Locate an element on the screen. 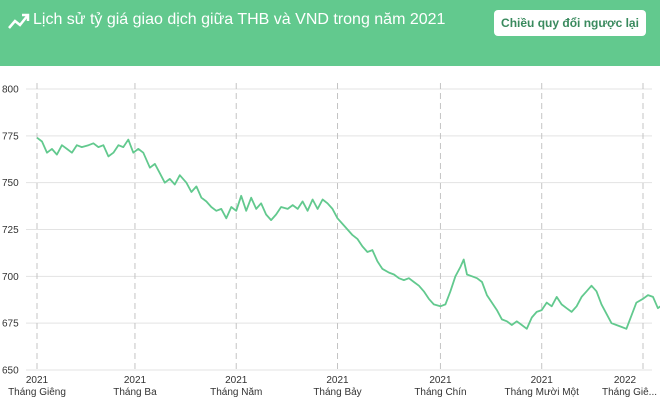  x-tick-month: Tháng Năm is located at coordinates (236, 392).